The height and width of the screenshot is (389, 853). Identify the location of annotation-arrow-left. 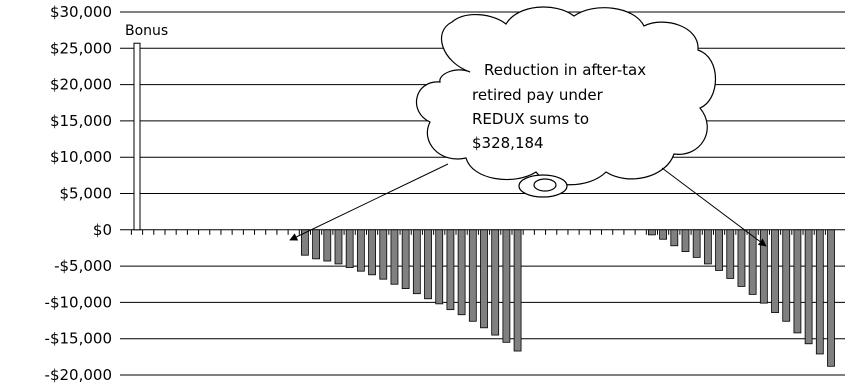
(369, 202).